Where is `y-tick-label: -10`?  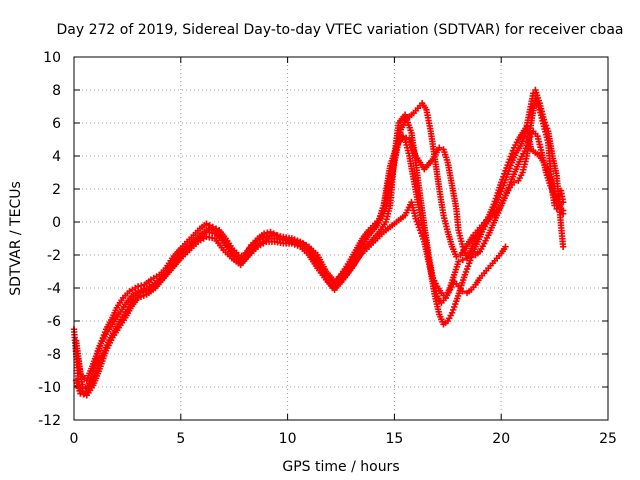 y-tick-label: -10 is located at coordinates (49, 388).